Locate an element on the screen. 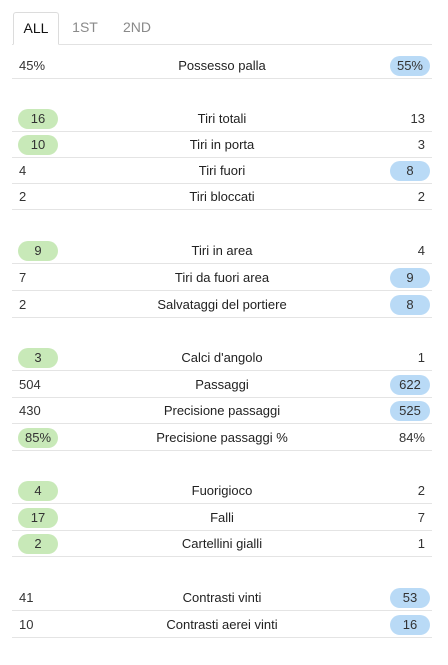 The width and height of the screenshot is (448, 665). stat-row-total-shots: 16 Tiri totali 13 is located at coordinates (222, 119).